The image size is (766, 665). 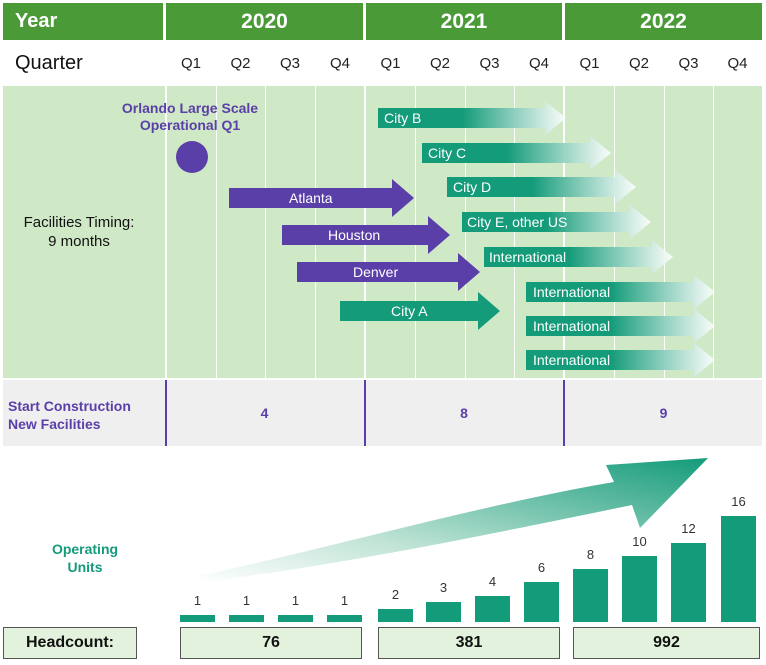 I want to click on arrow-city-e, so click(x=556, y=222).